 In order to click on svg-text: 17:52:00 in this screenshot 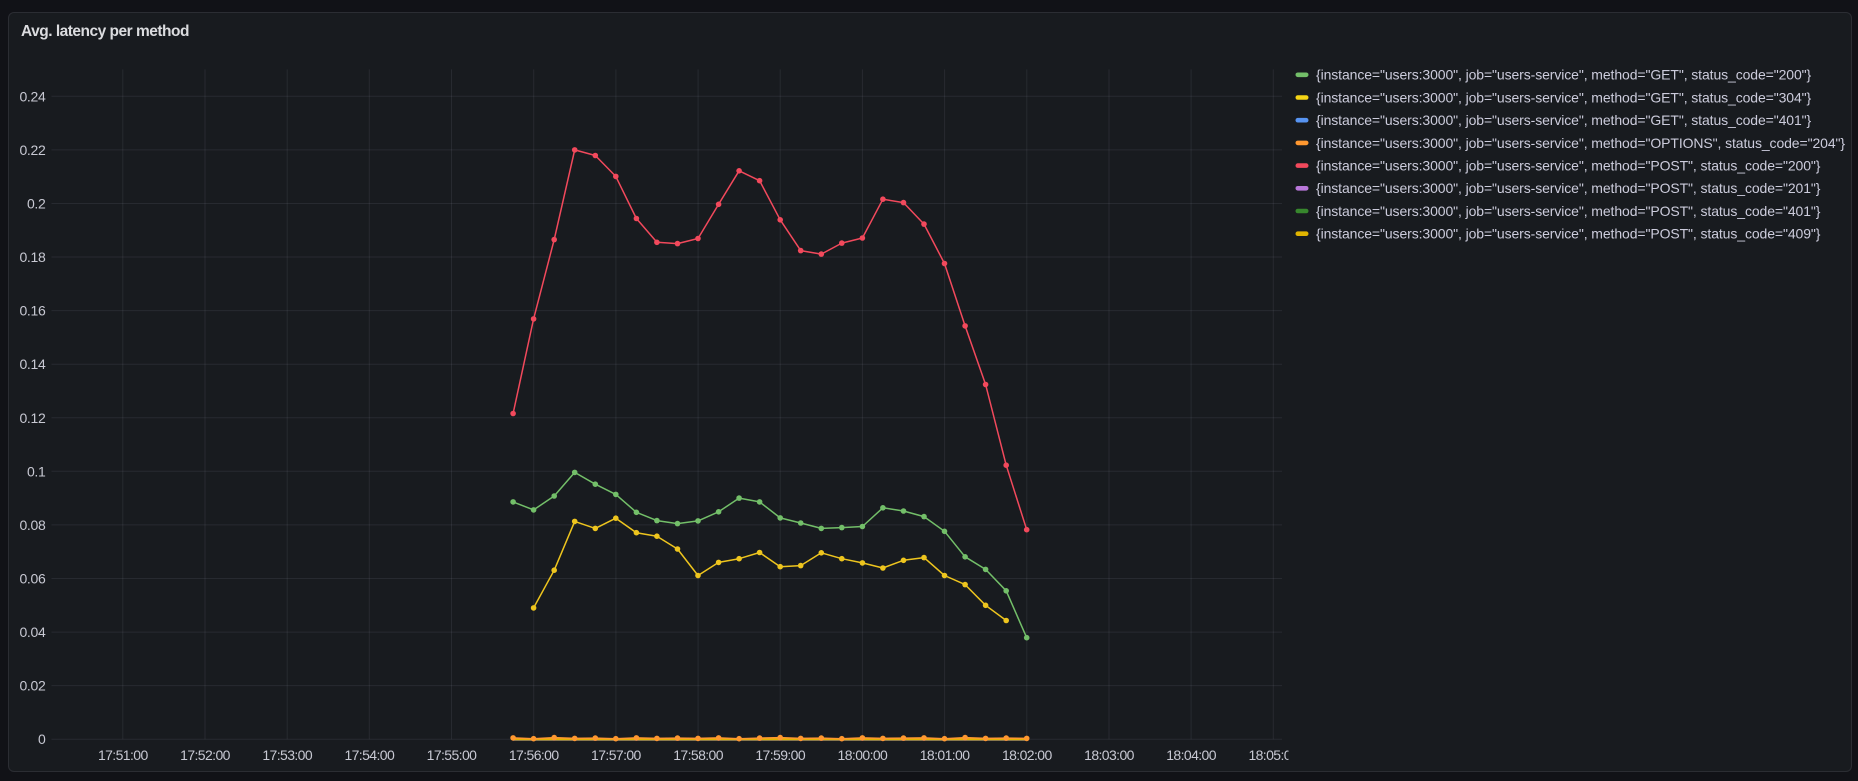, I will do `click(205, 755)`.